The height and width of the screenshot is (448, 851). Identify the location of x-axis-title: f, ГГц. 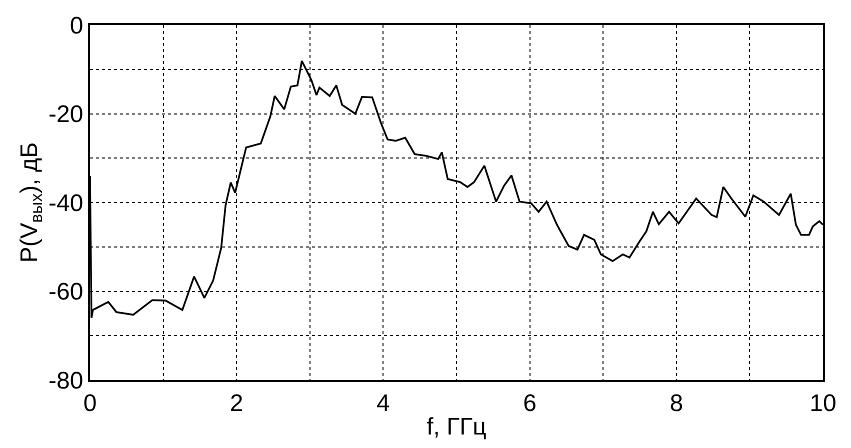
(456, 427).